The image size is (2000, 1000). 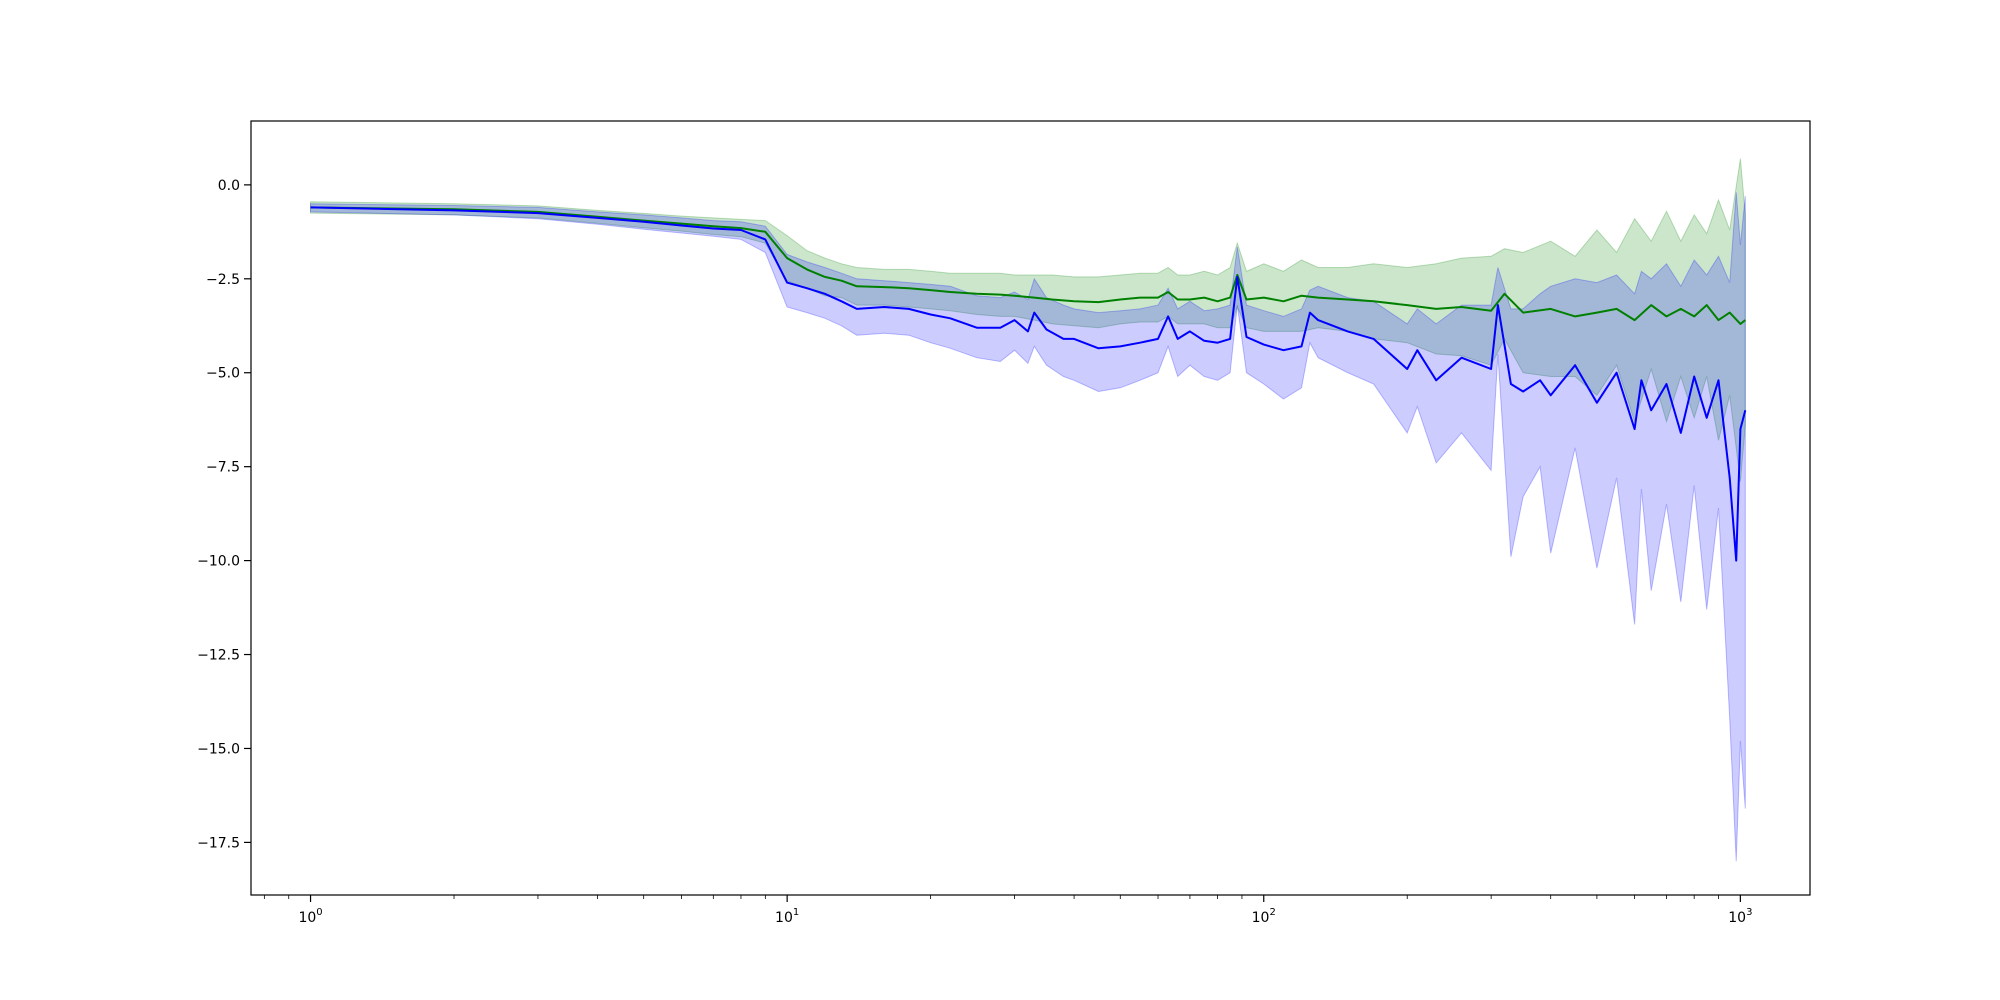 What do you see at coordinates (224, 514) in the screenshot?
I see `y-axis: 0.0 −2.5 −5.0 −7.5 −10.0 −12.5 −15.0 −17.5` at bounding box center [224, 514].